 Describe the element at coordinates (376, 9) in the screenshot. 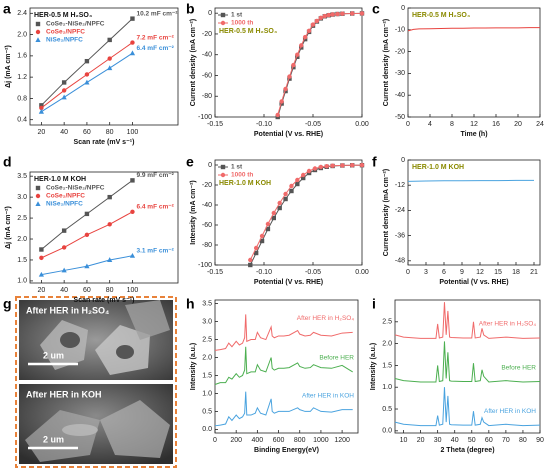

I see `panel-label: c` at that location.